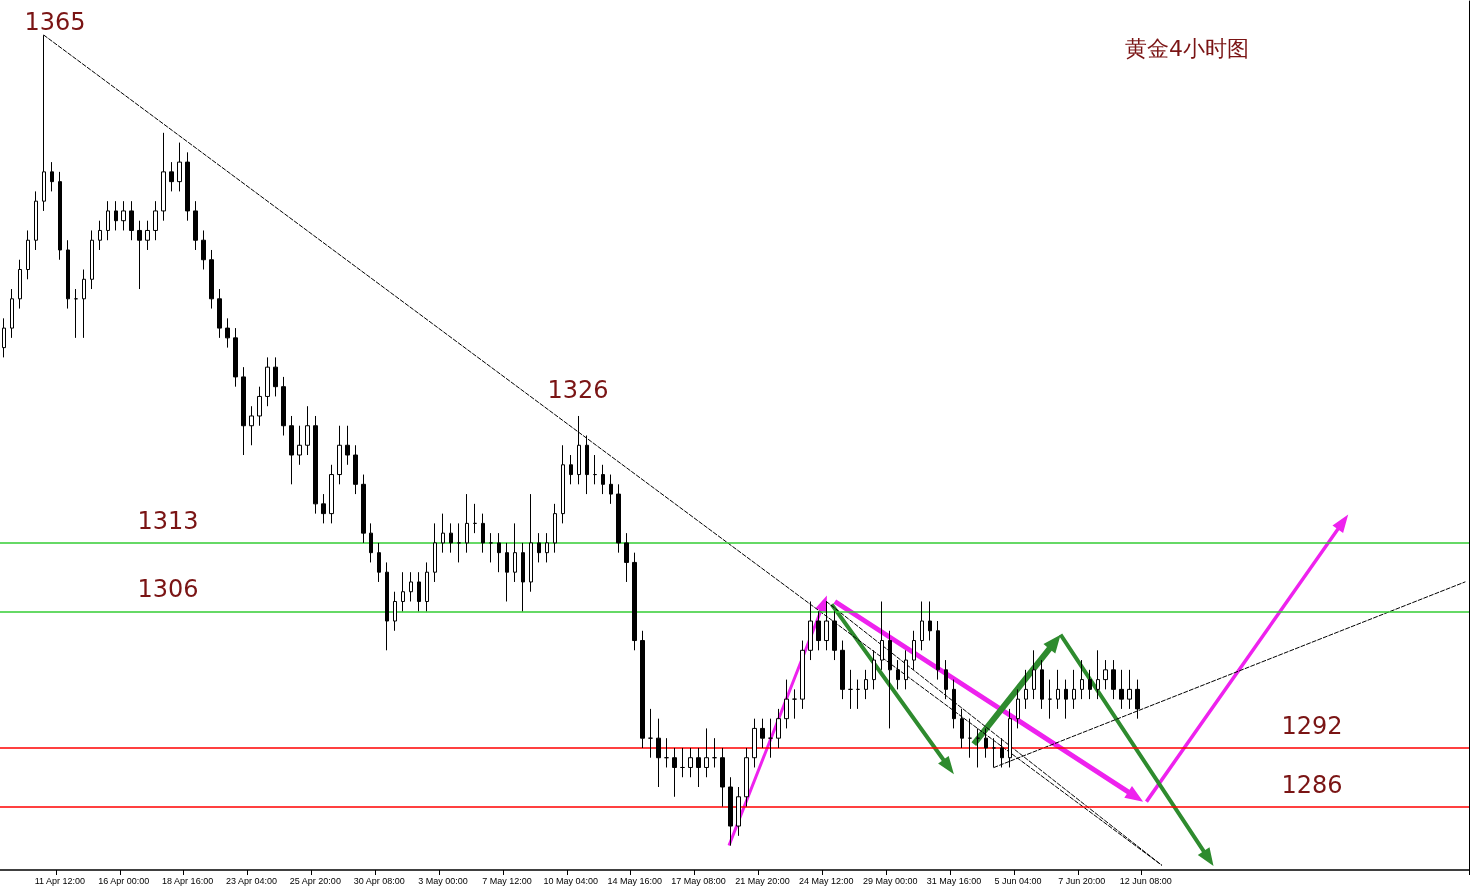 Image resolution: width=1470 pixels, height=888 pixels. I want to click on x-tick-label: 7 Jun 20:00, so click(1082, 880).